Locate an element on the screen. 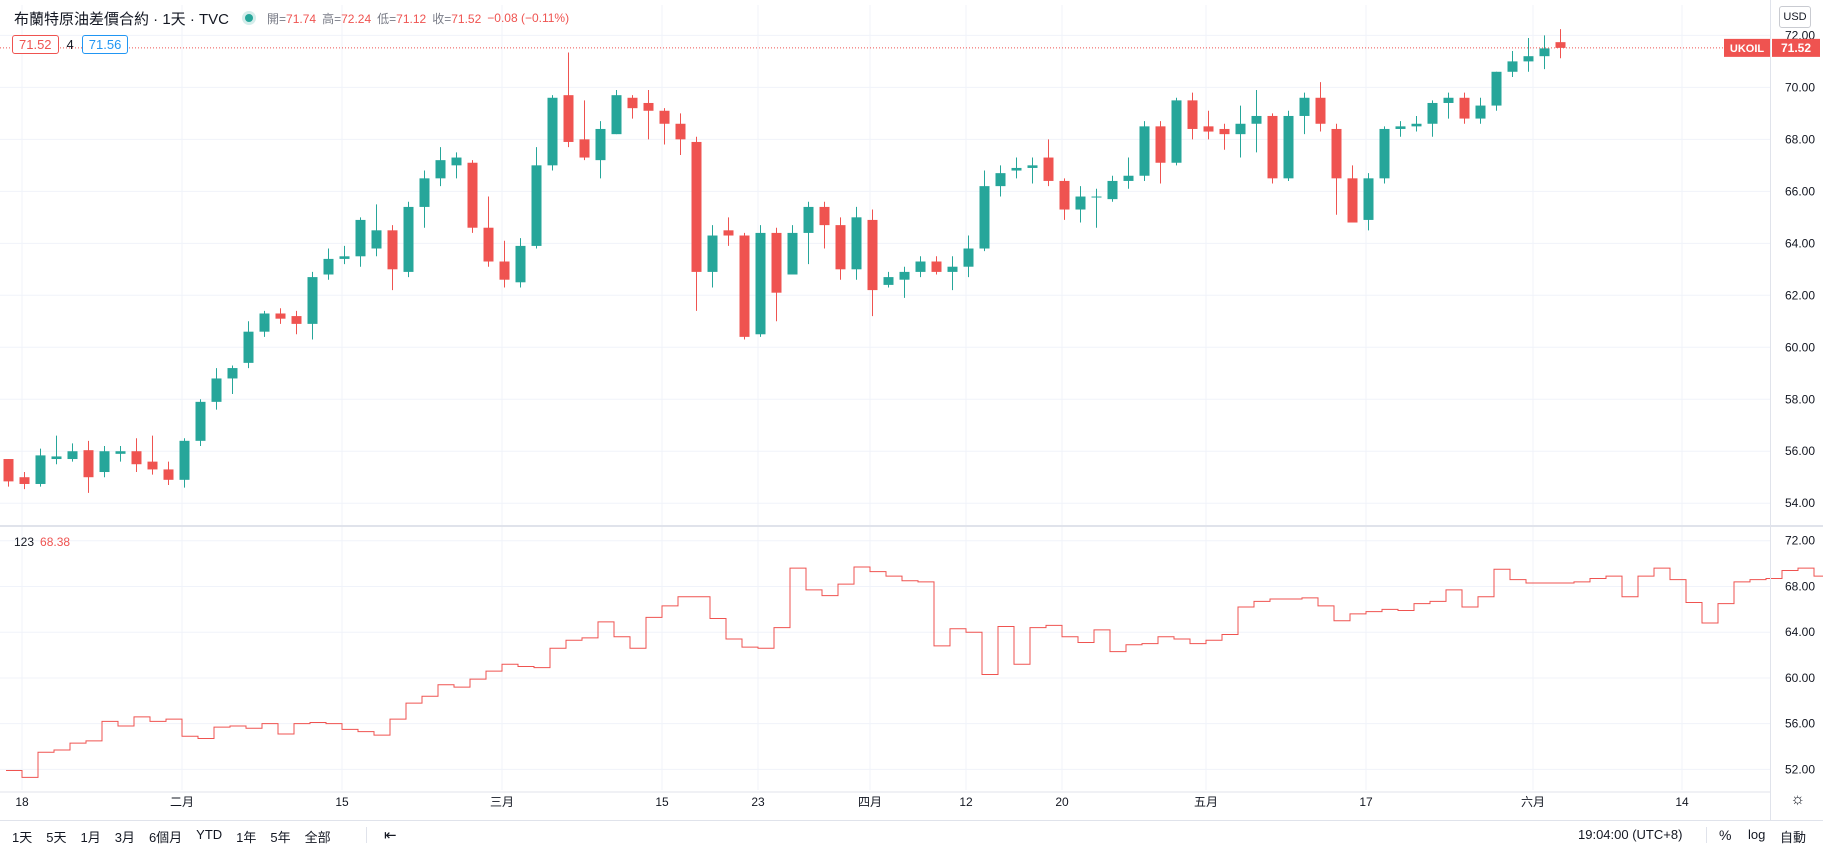 Image resolution: width=1823 pixels, height=850 pixels. indicator-y-tick-label: 68.00 is located at coordinates (1800, 586).